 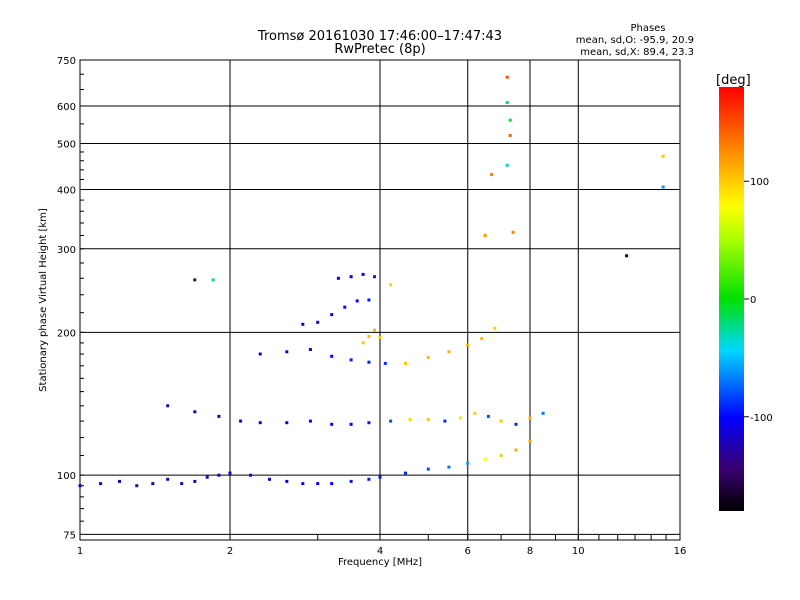 What do you see at coordinates (69, 535) in the screenshot?
I see `y-tick-label: 75` at bounding box center [69, 535].